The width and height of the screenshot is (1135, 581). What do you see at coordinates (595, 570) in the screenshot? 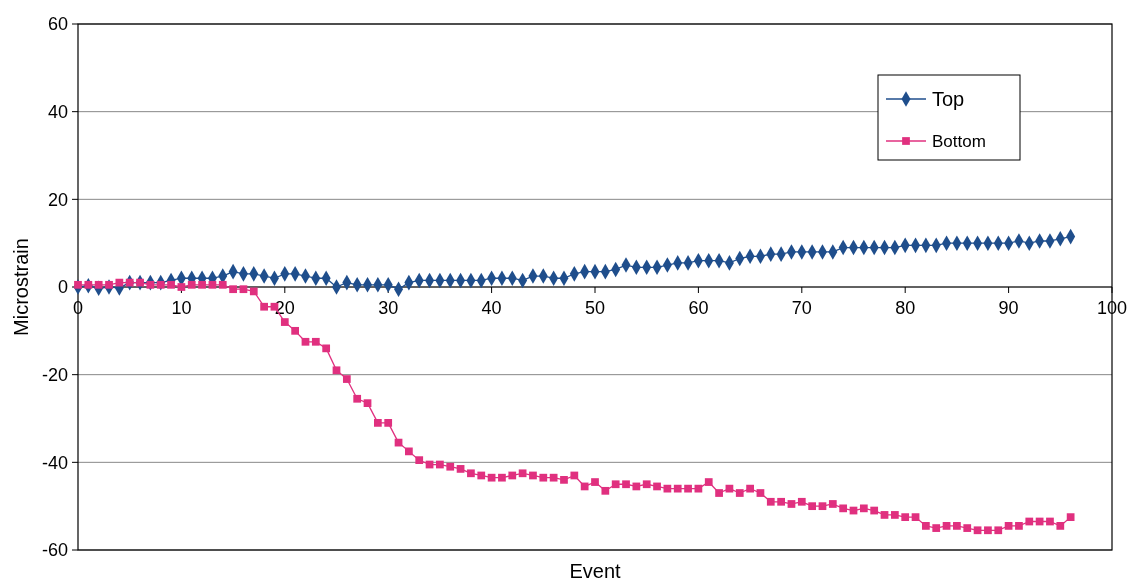
I see `x-axis-title: Event` at bounding box center [595, 570].